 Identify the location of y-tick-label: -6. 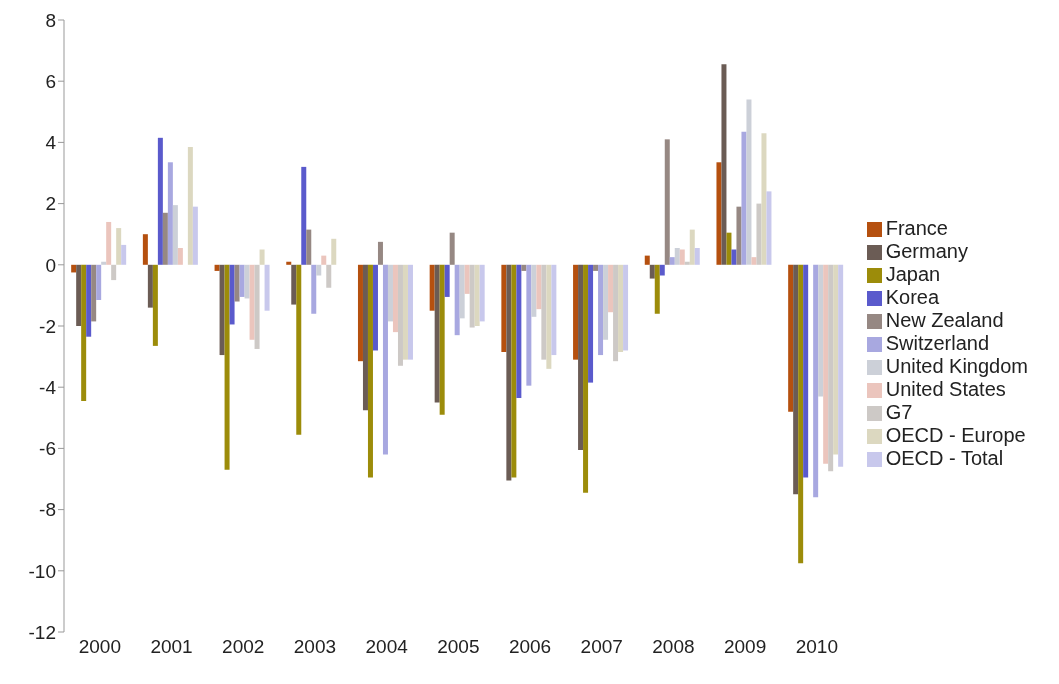
(47, 449).